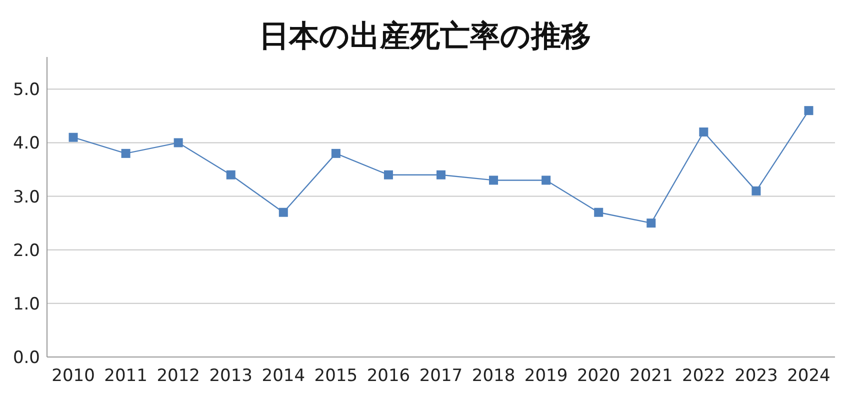 The image size is (850, 419). I want to click on xtick: 2021, so click(651, 376).